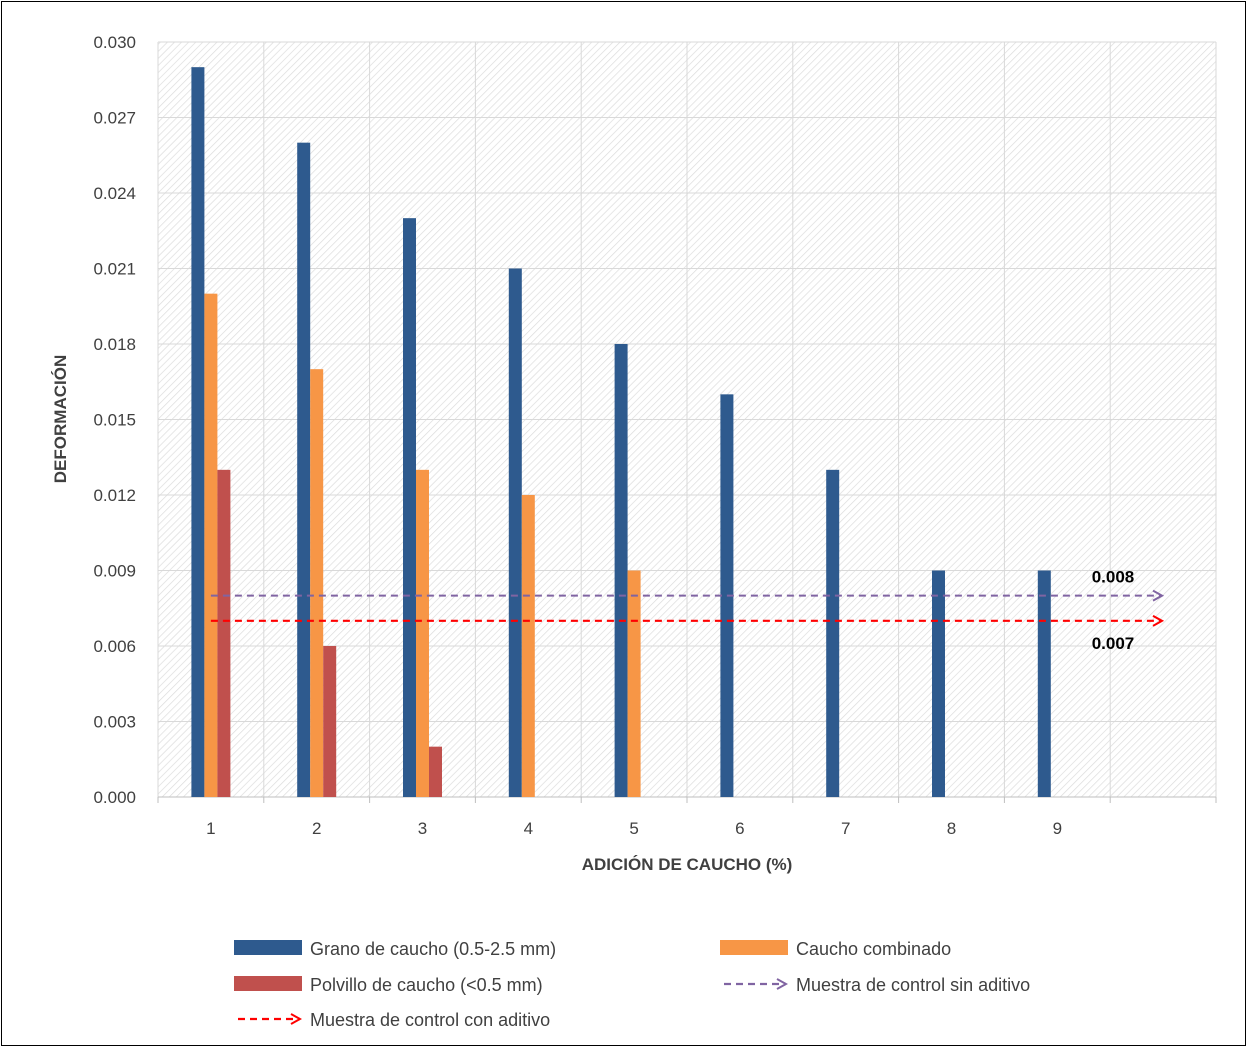 The image size is (1249, 1052). Describe the element at coordinates (426, 985) in the screenshot. I see `legend-label: Polvillo de caucho (<0.5 mm)` at that location.